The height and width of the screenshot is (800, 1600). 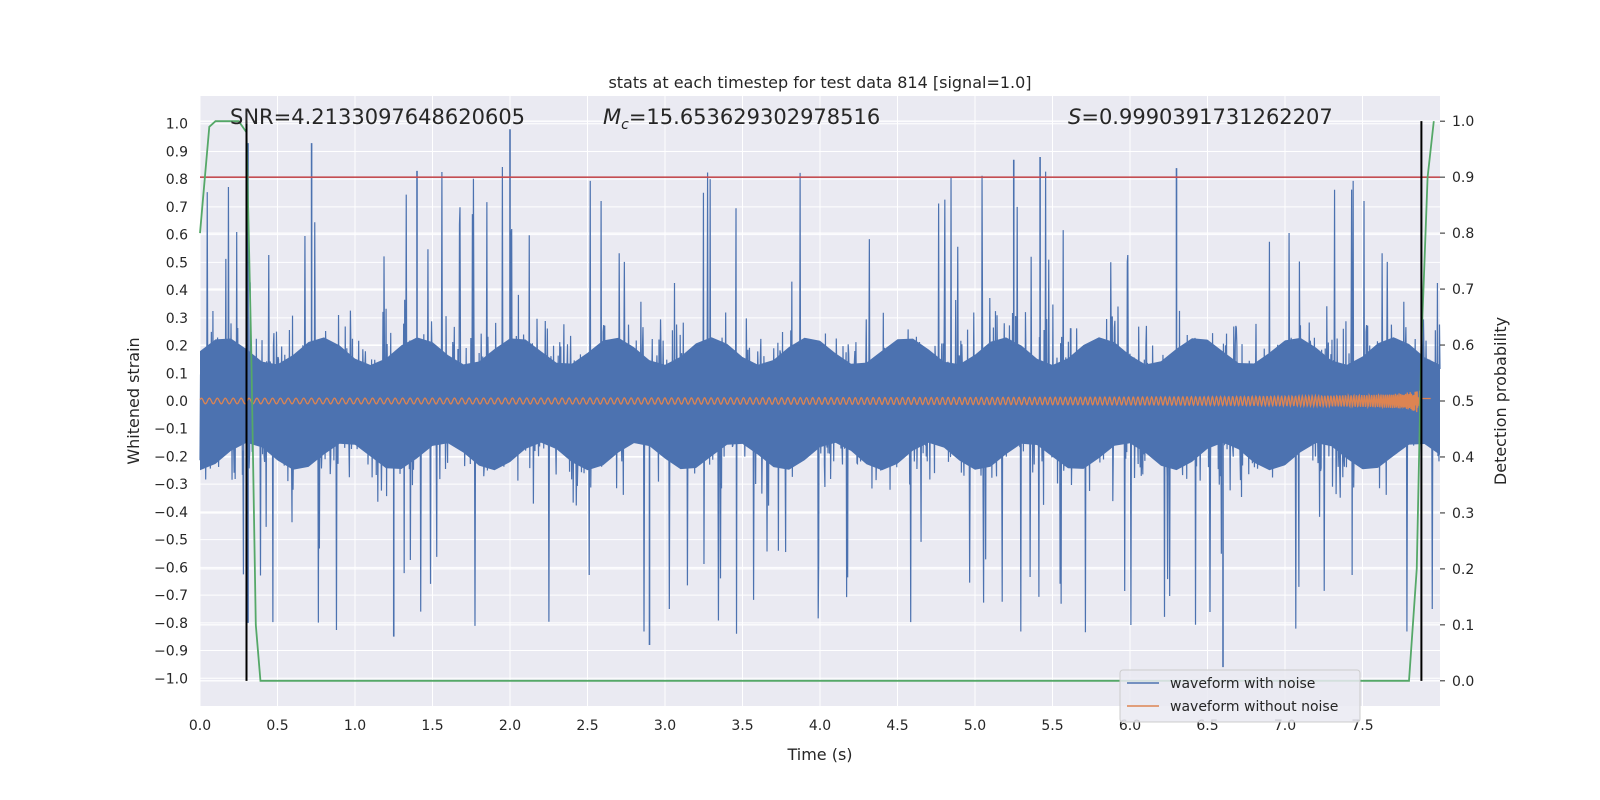 I want to click on y2-tick-label-0_1: 0.1, so click(x=1463, y=626).